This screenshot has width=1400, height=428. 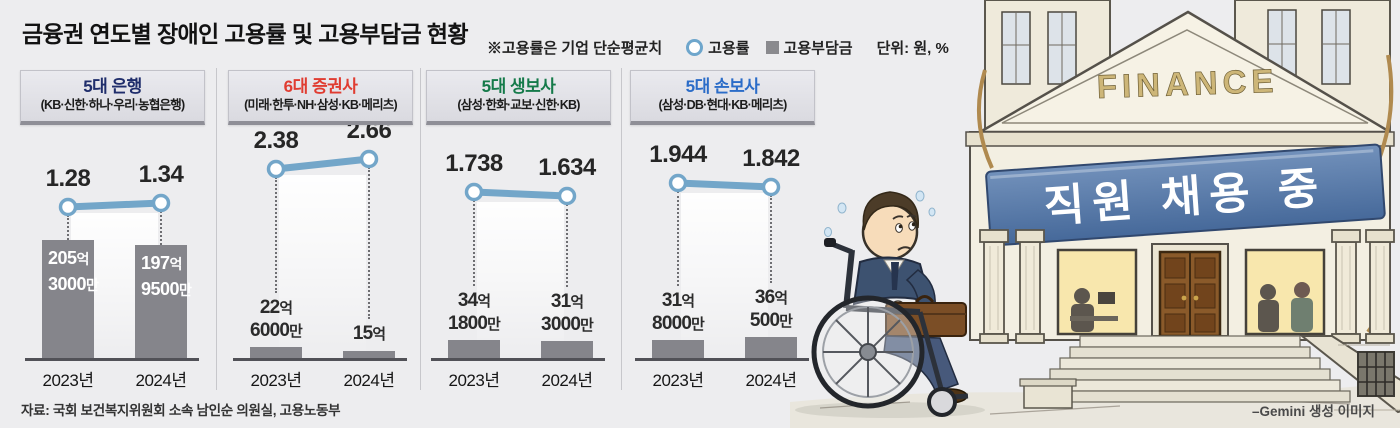 What do you see at coordinates (369, 334) in the screenshot?
I see `levy-bar-label: 15억` at bounding box center [369, 334].